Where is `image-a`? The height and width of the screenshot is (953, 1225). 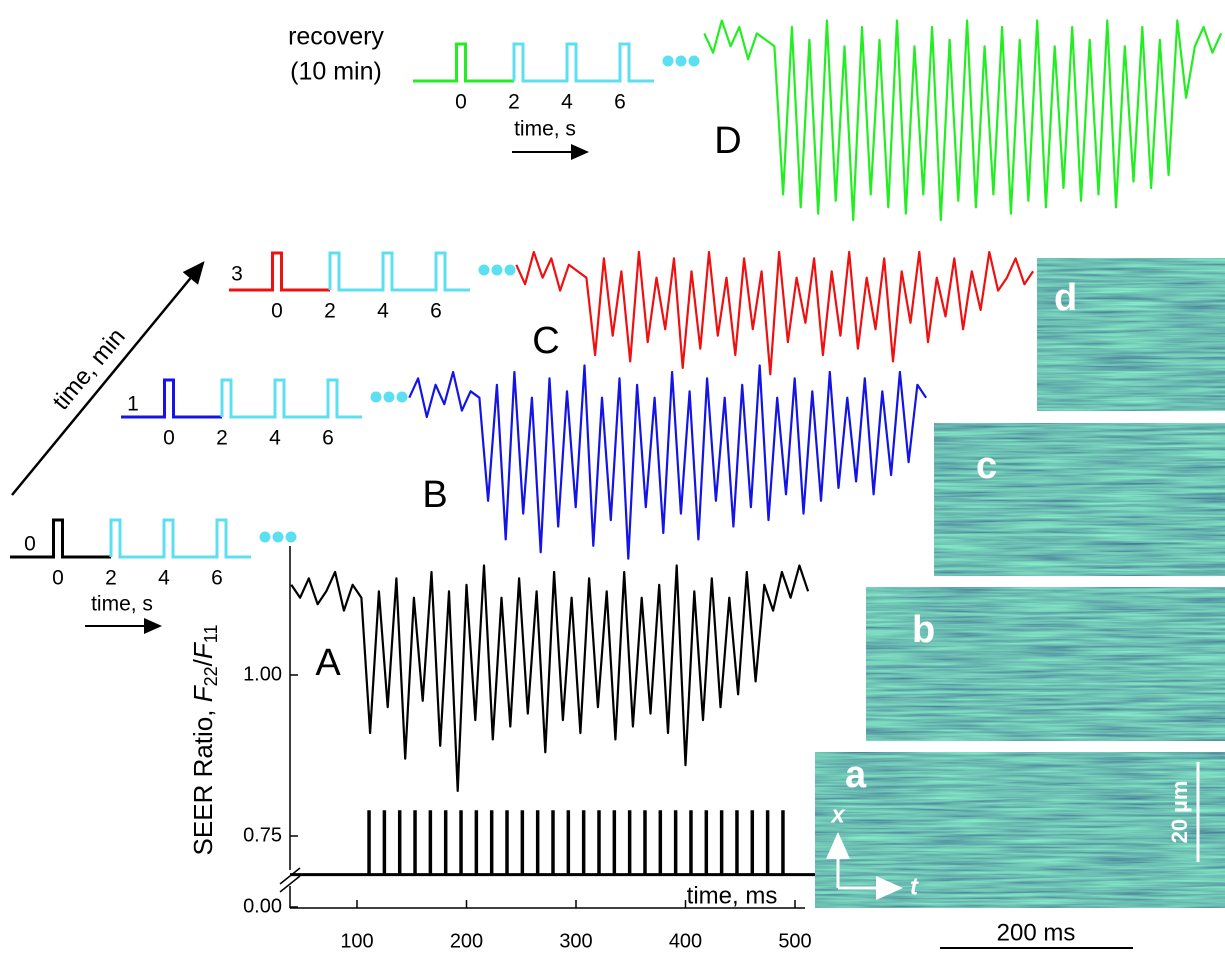
image-a is located at coordinates (1020, 830).